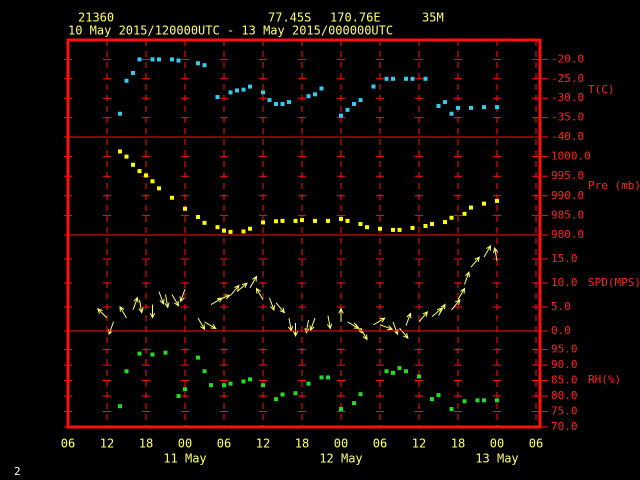 The image size is (640, 480). I want to click on y-axis-label: RH(%), so click(604, 379).